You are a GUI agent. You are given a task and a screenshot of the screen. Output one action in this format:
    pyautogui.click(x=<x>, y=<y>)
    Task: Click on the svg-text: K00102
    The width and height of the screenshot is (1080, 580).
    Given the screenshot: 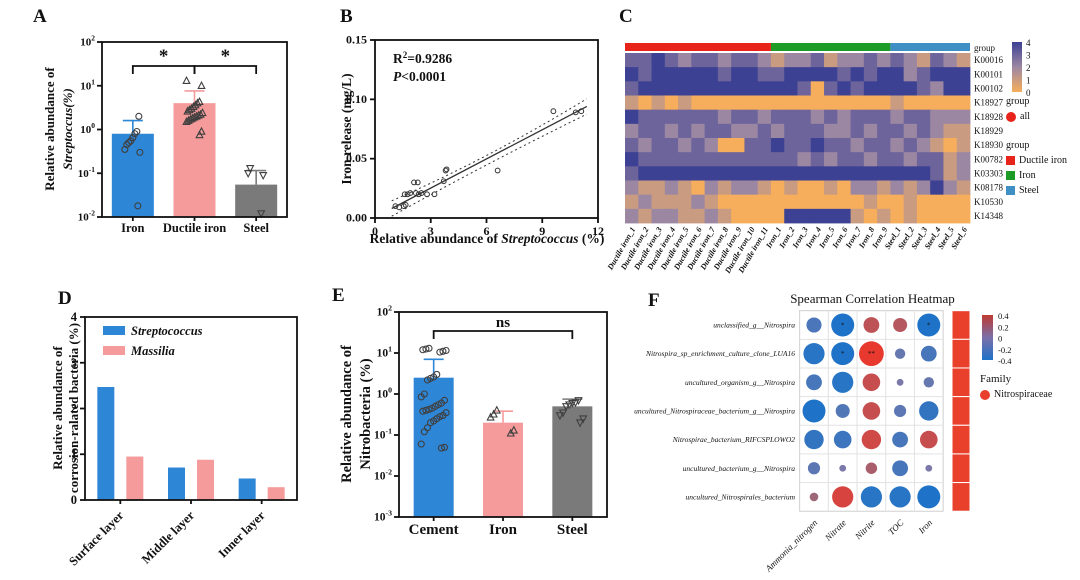 What is the action you would take?
    pyautogui.click(x=988, y=88)
    